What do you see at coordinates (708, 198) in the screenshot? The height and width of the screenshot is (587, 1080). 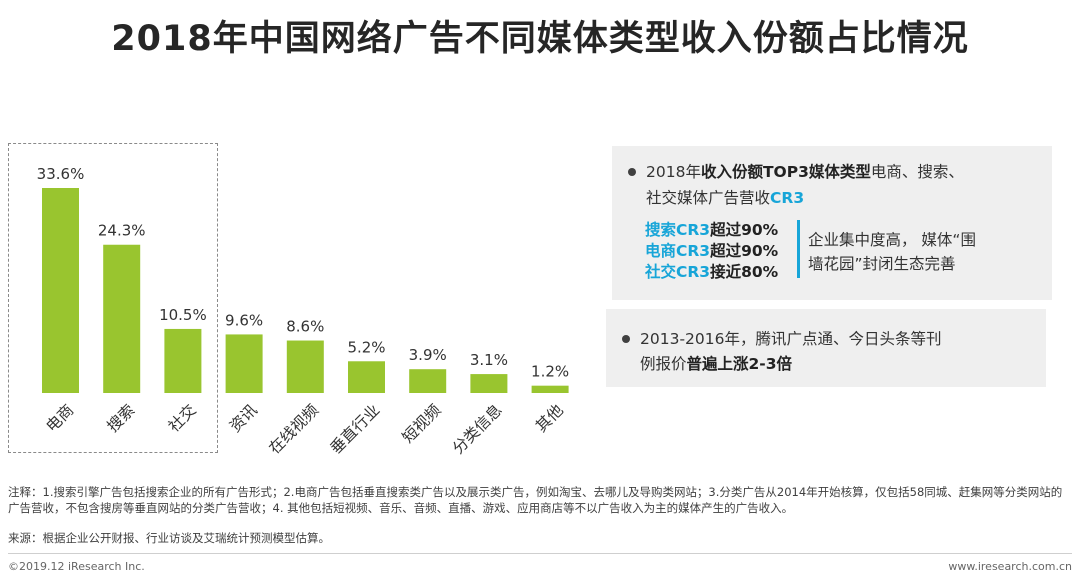 I see `panel1-line2-text: 社交媒体广告营收` at bounding box center [708, 198].